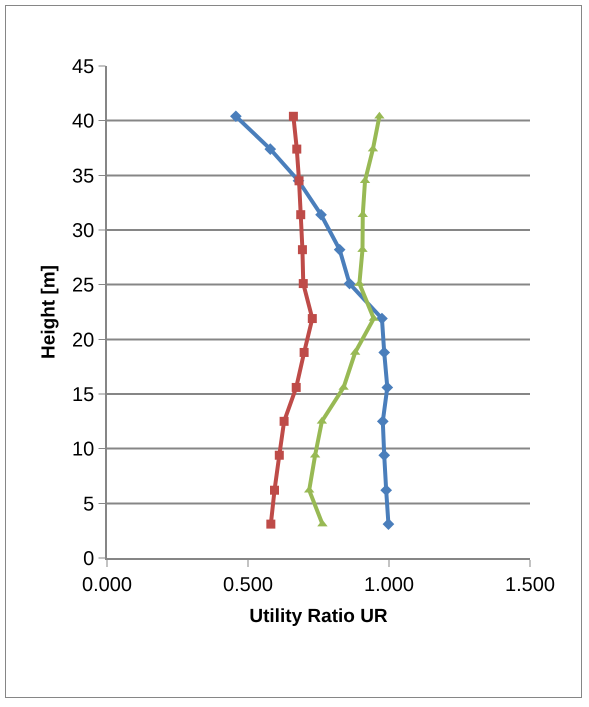 The width and height of the screenshot is (589, 707). I want to click on y-axis-title: Height [m], so click(49, 312).